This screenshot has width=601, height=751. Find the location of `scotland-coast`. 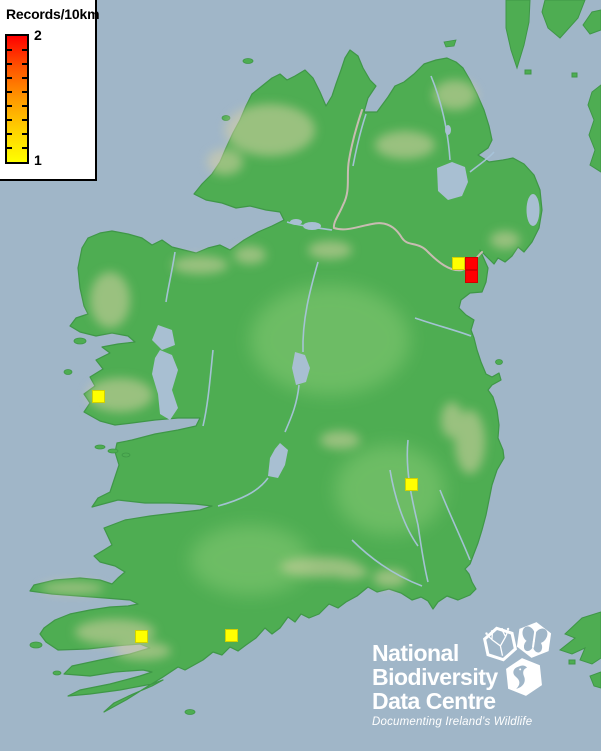

scotland-coast is located at coordinates (553, 86).